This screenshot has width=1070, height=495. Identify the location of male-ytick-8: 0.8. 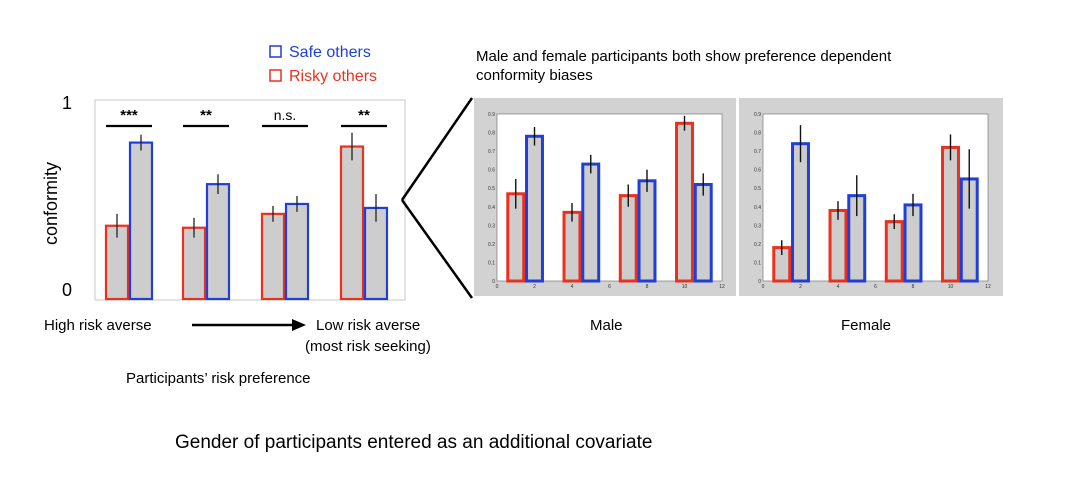
(491, 134).